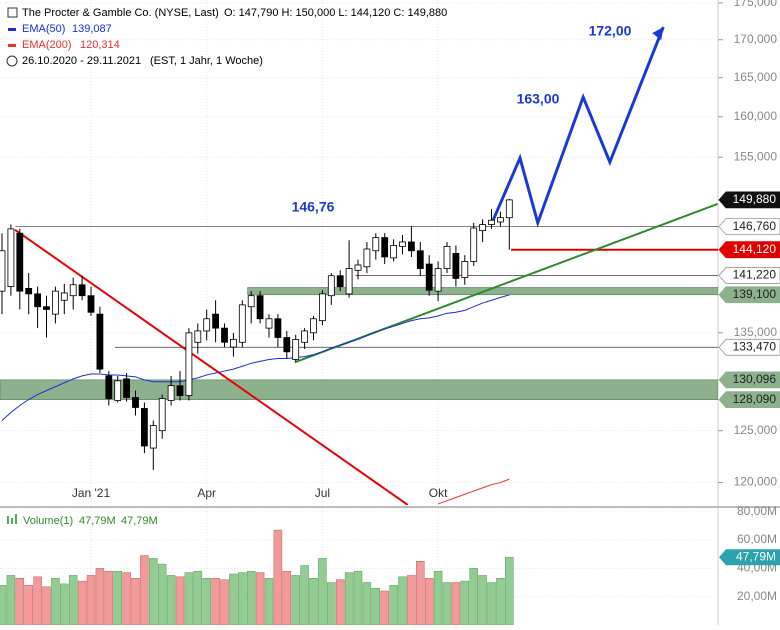  What do you see at coordinates (47, 45) in the screenshot?
I see `legend-label: EMA(200)` at bounding box center [47, 45].